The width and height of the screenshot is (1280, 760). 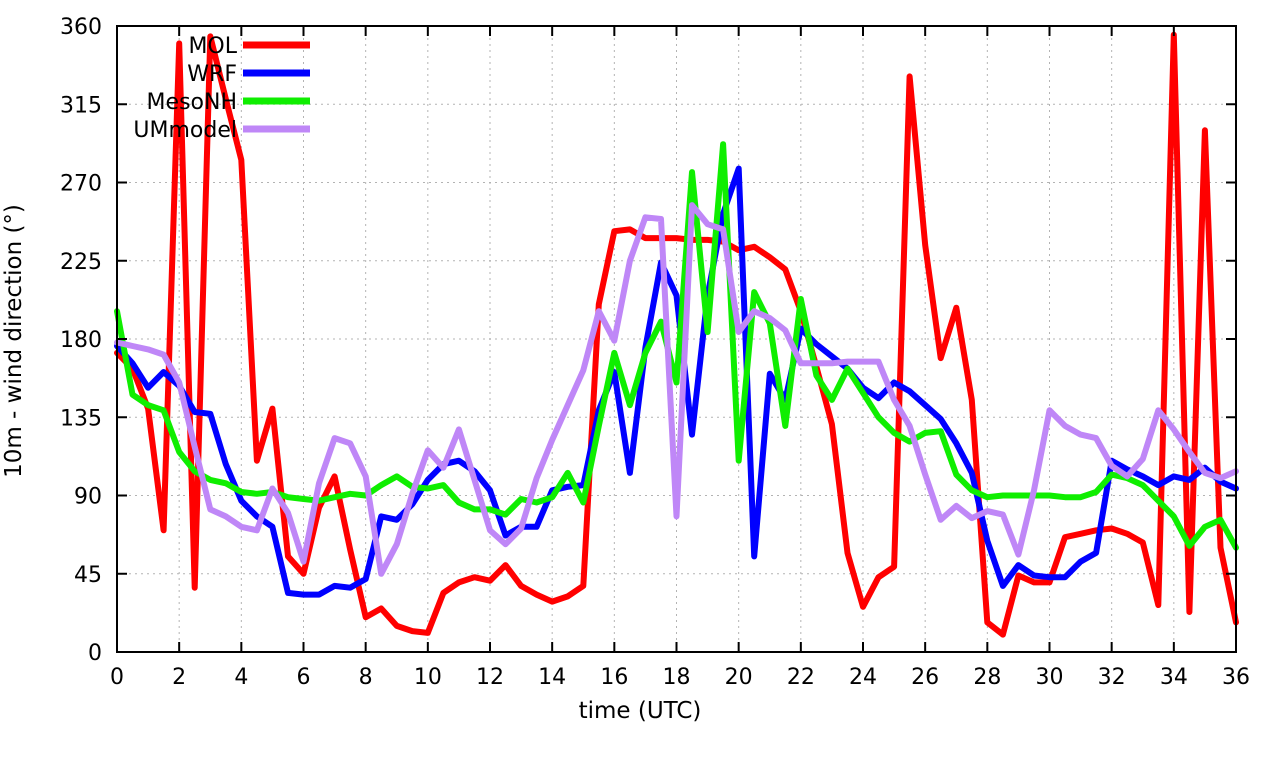 I want to click on x-tick-label: 16, so click(x=614, y=677).